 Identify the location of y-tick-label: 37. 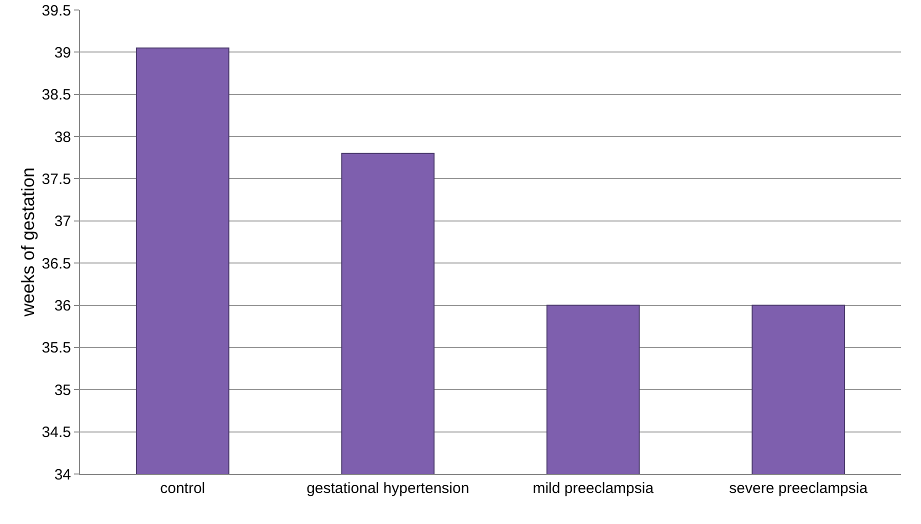
(62, 221).